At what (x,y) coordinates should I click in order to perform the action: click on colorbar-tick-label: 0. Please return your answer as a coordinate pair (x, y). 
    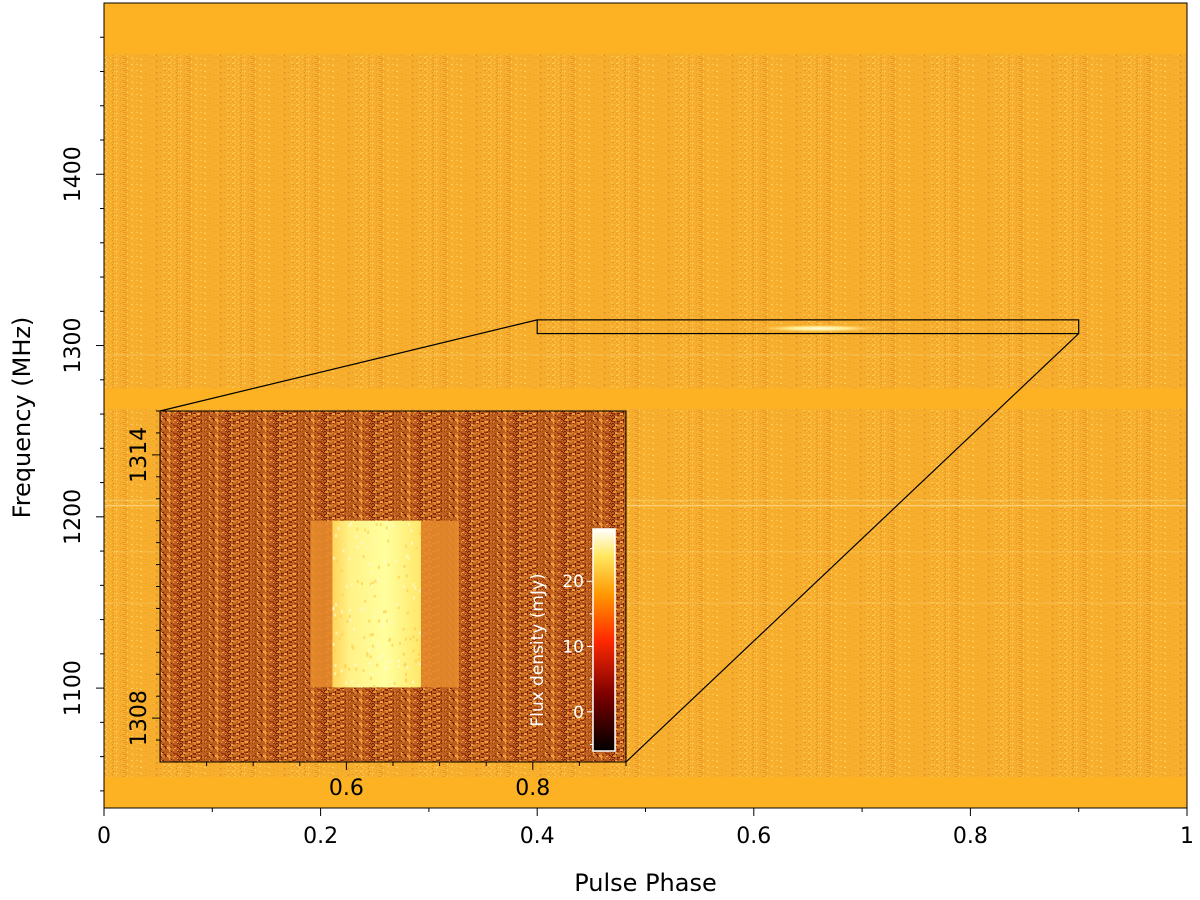
    Looking at the image, I should click on (578, 713).